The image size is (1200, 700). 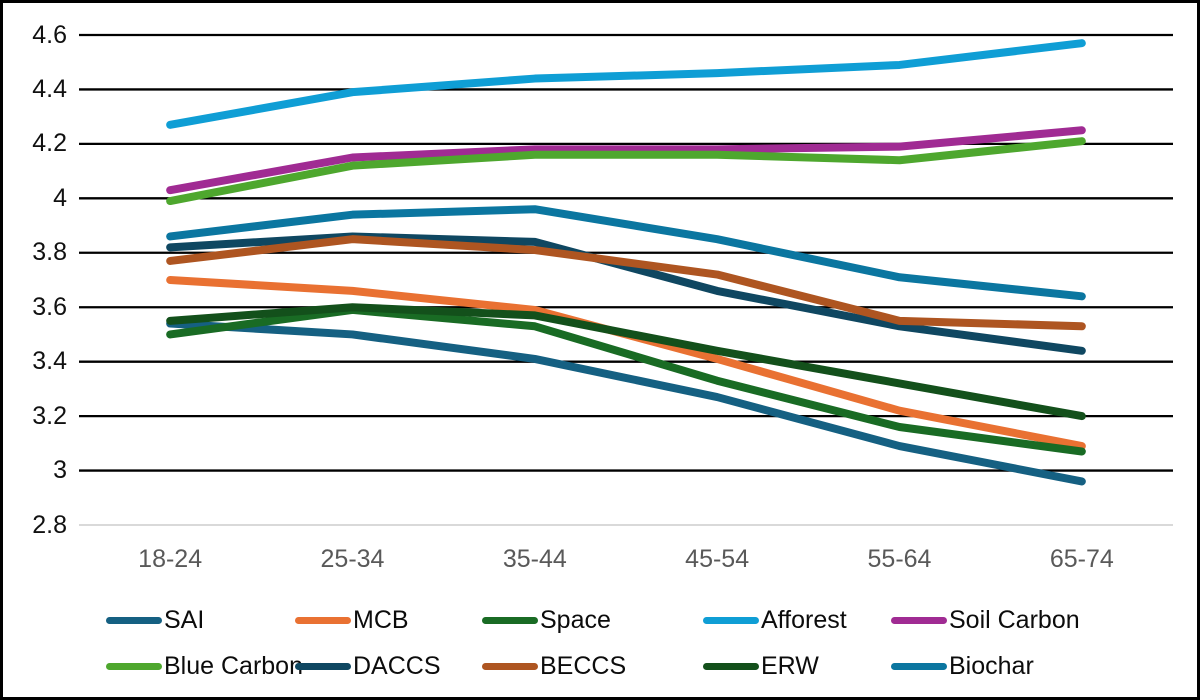 I want to click on legend-label: ERW, so click(x=790, y=665).